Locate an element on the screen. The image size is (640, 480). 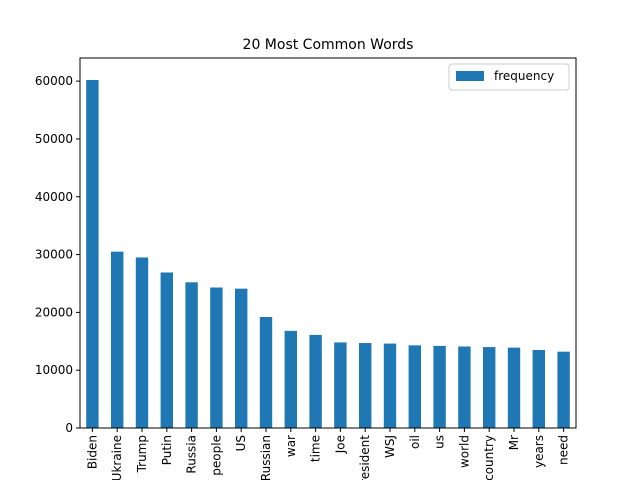
legend-label-frequency: frequency is located at coordinates (524, 76).